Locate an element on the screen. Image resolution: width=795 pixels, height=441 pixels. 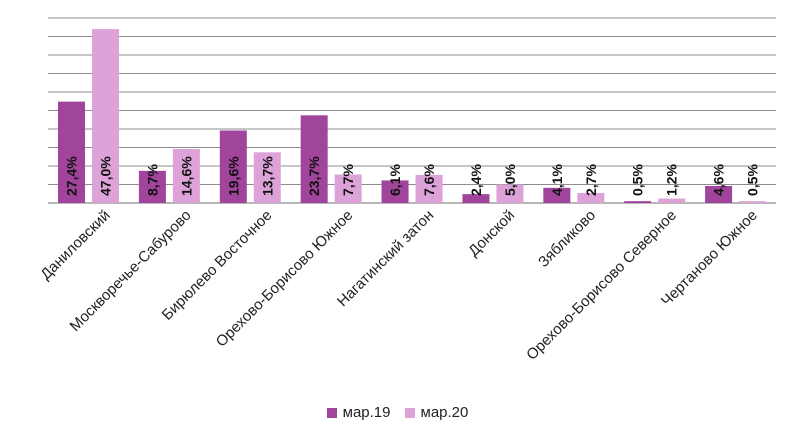
data-label-series-2-3: 13,7% is located at coordinates (267, 176).